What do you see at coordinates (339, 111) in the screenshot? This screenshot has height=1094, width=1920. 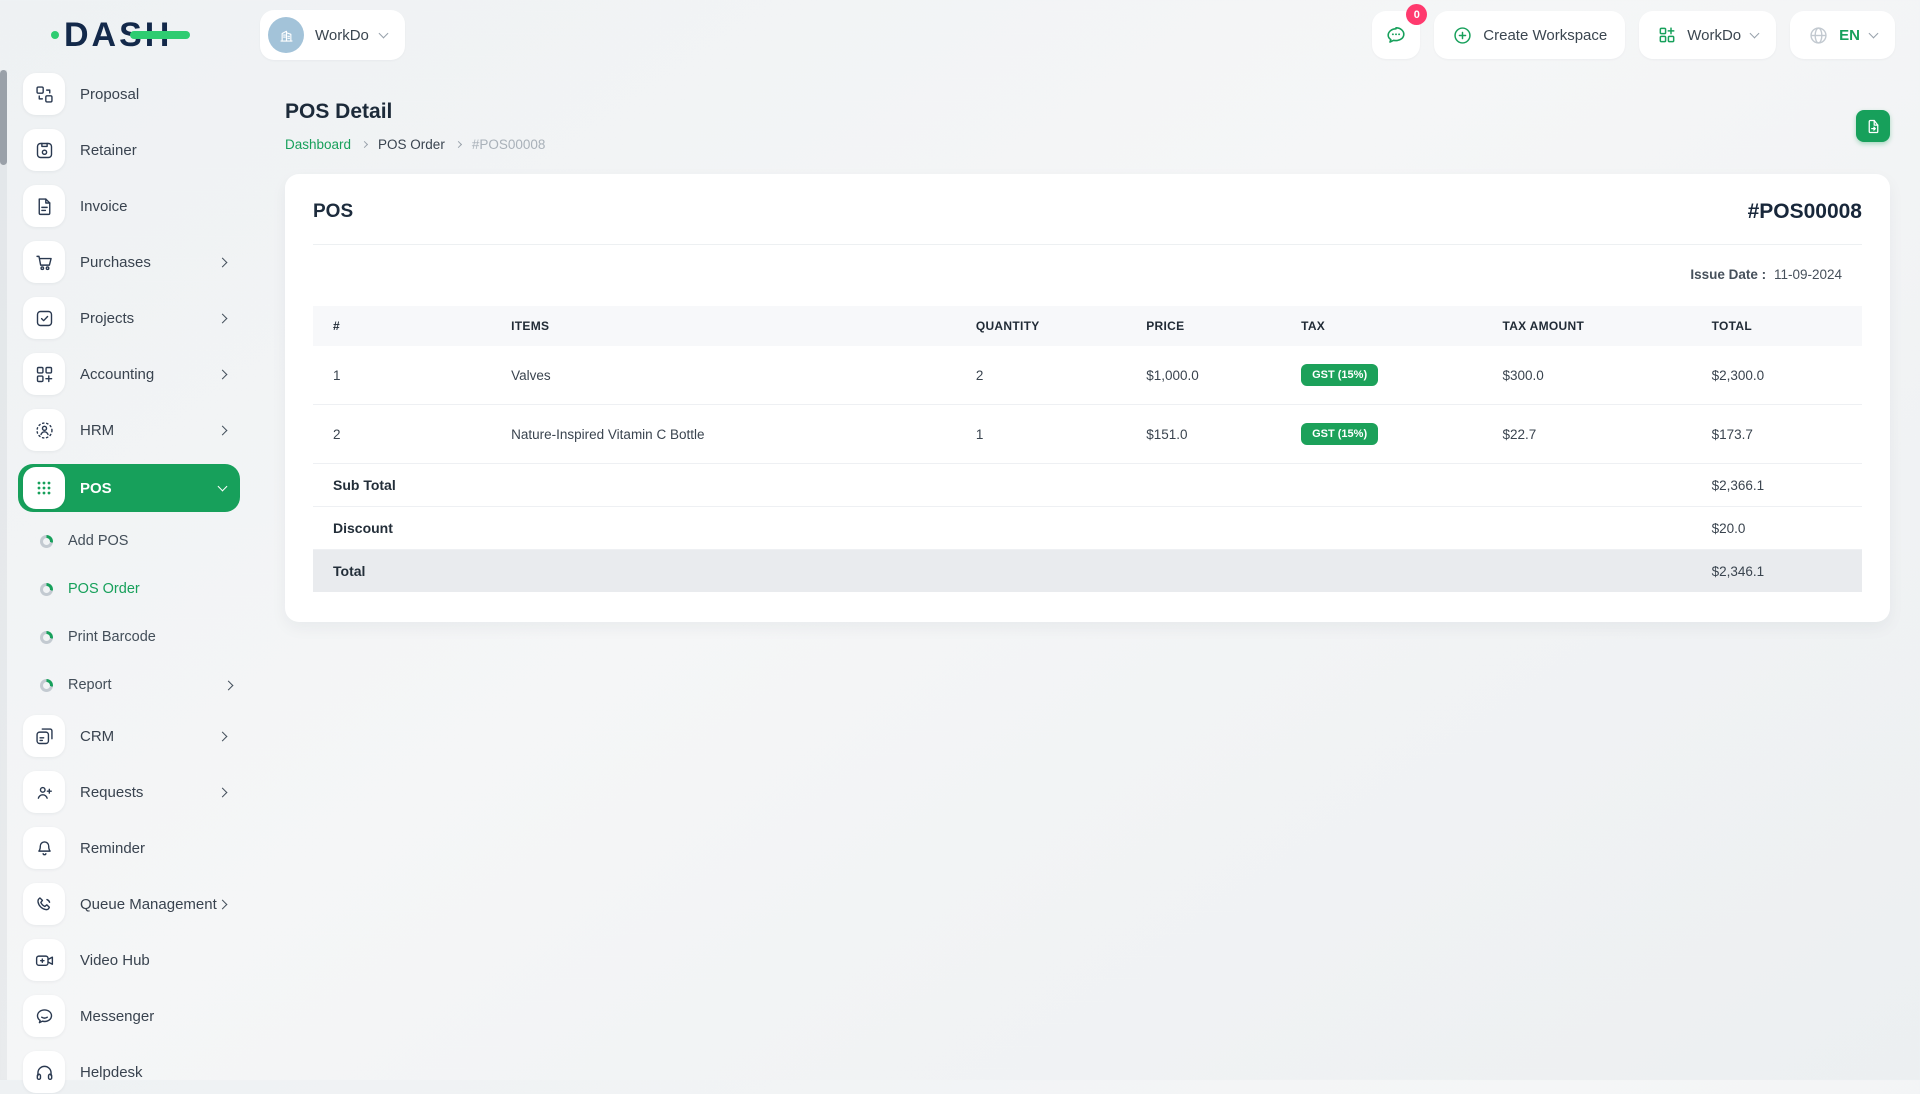 I see `page-title: POS Detail` at bounding box center [339, 111].